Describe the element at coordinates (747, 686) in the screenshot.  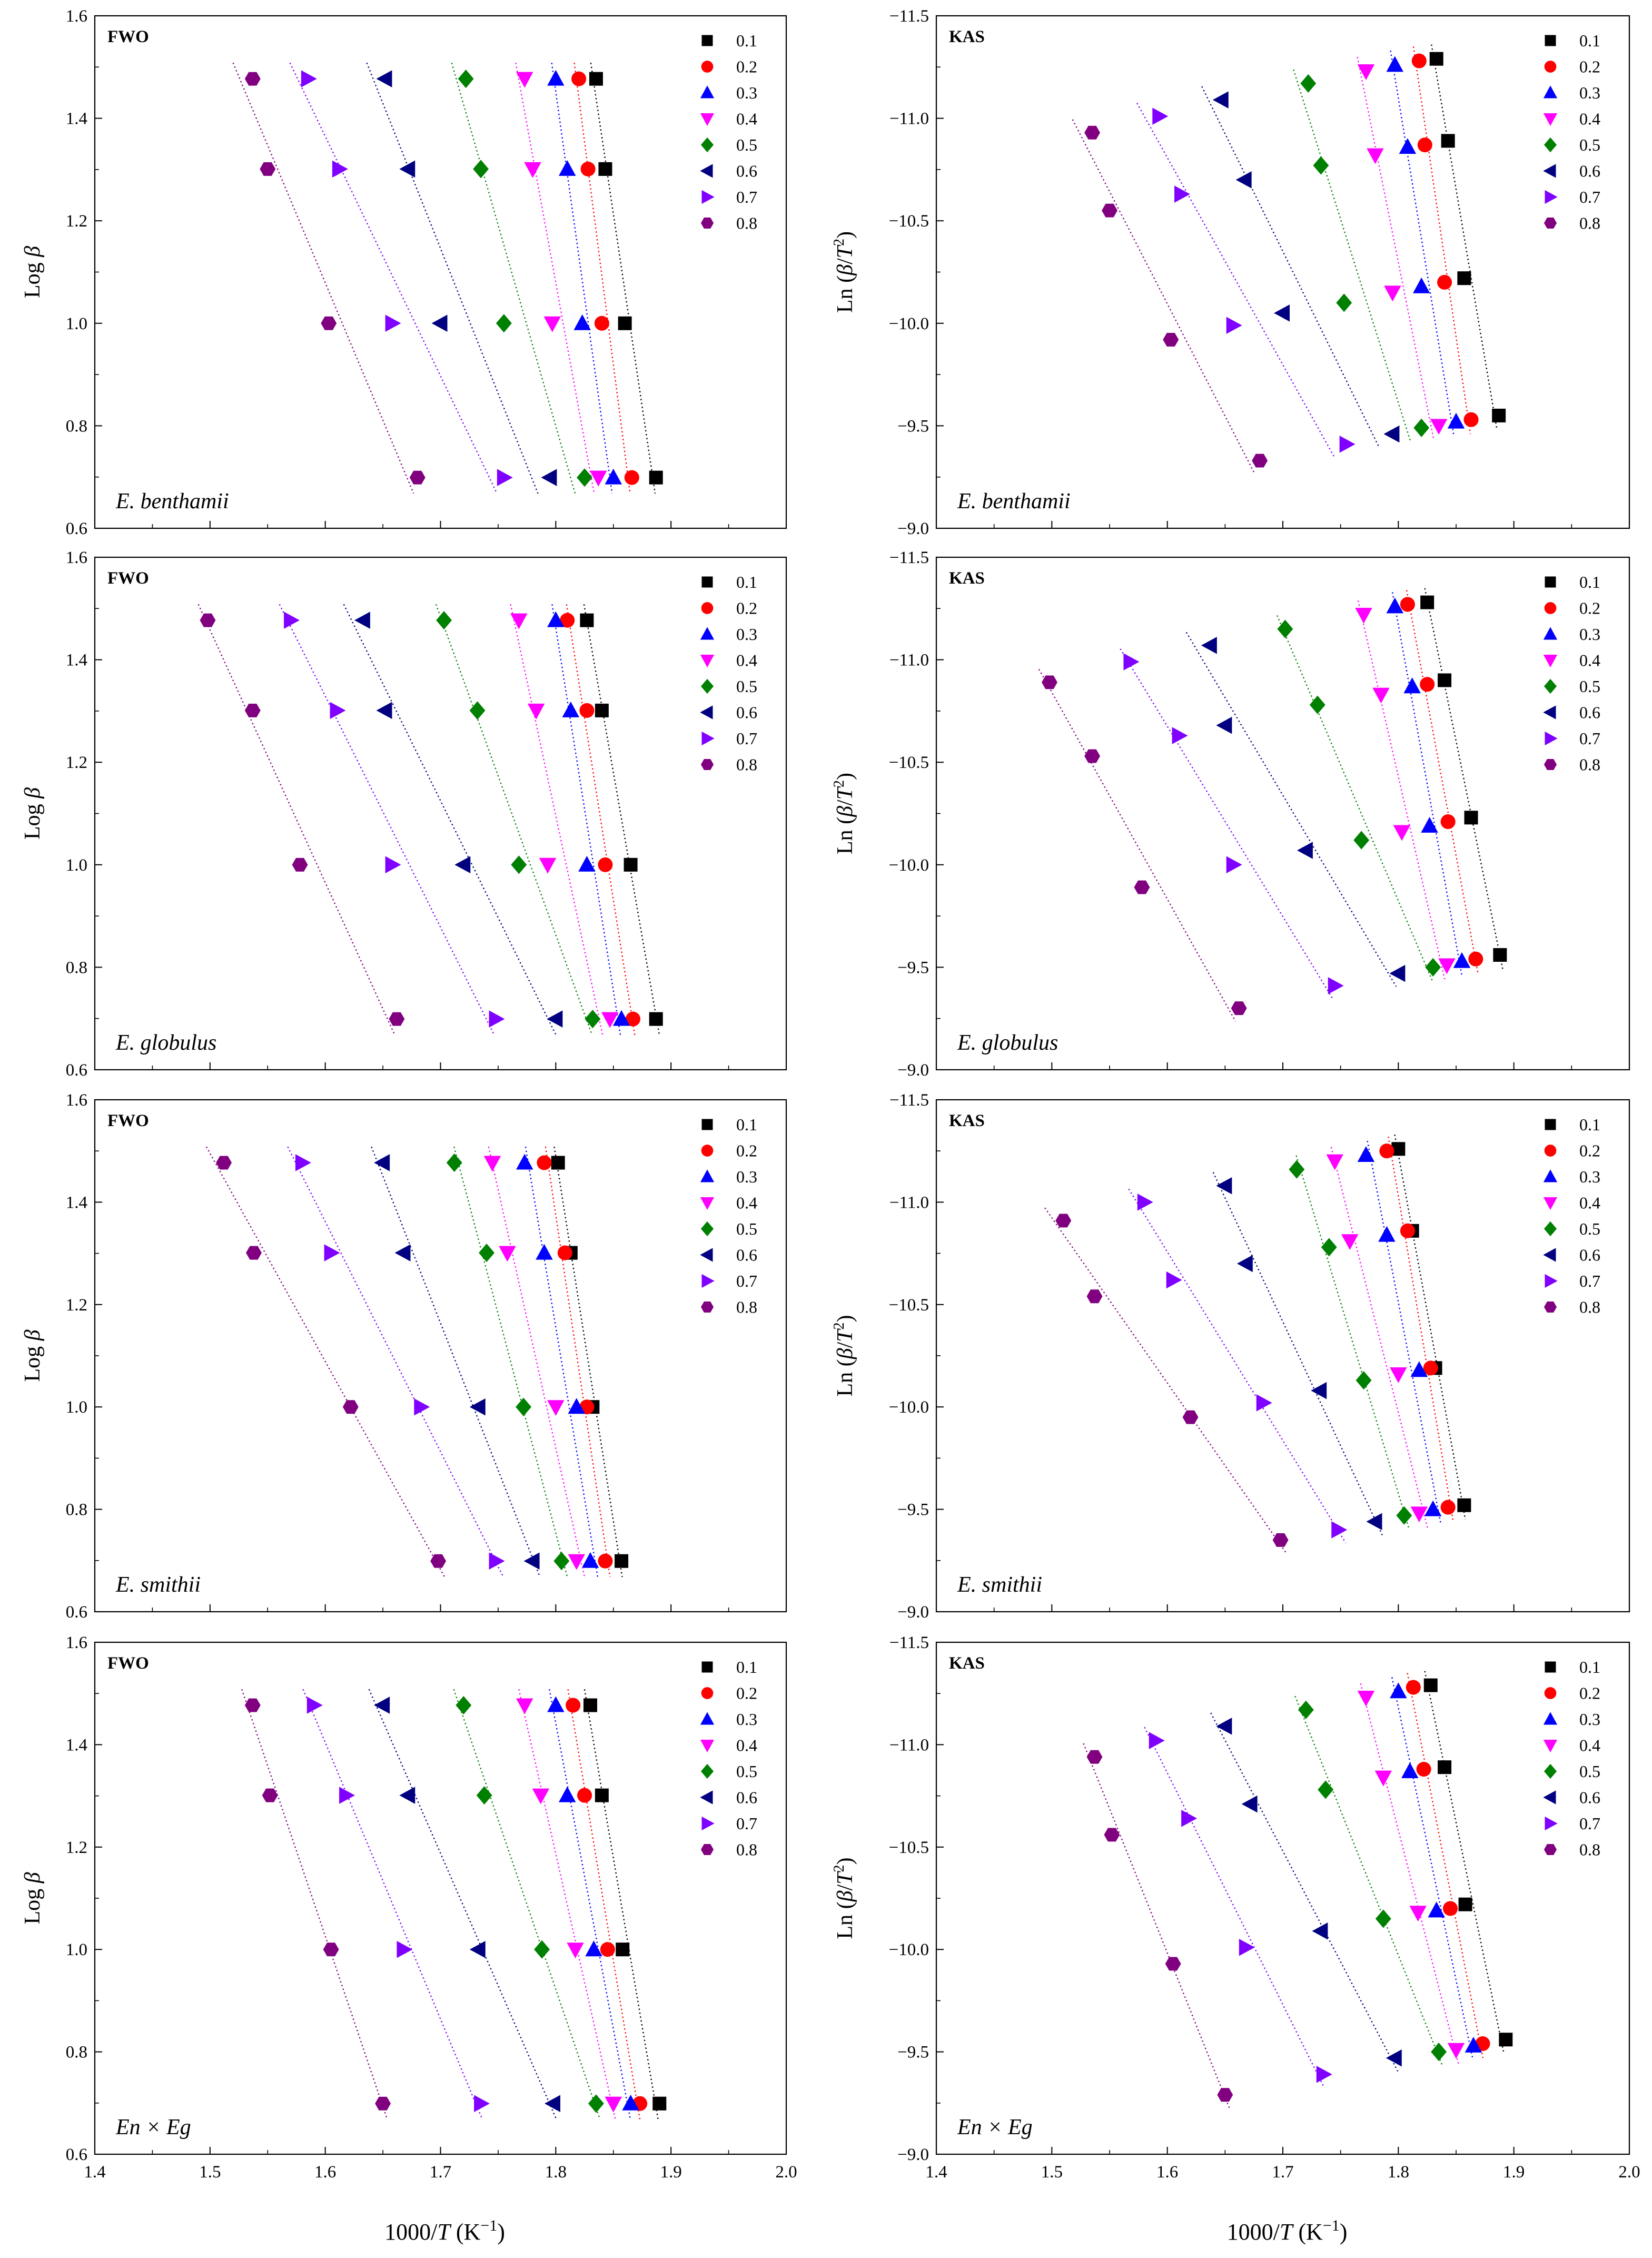
I see `legend-label-0.5: 0.5` at that location.